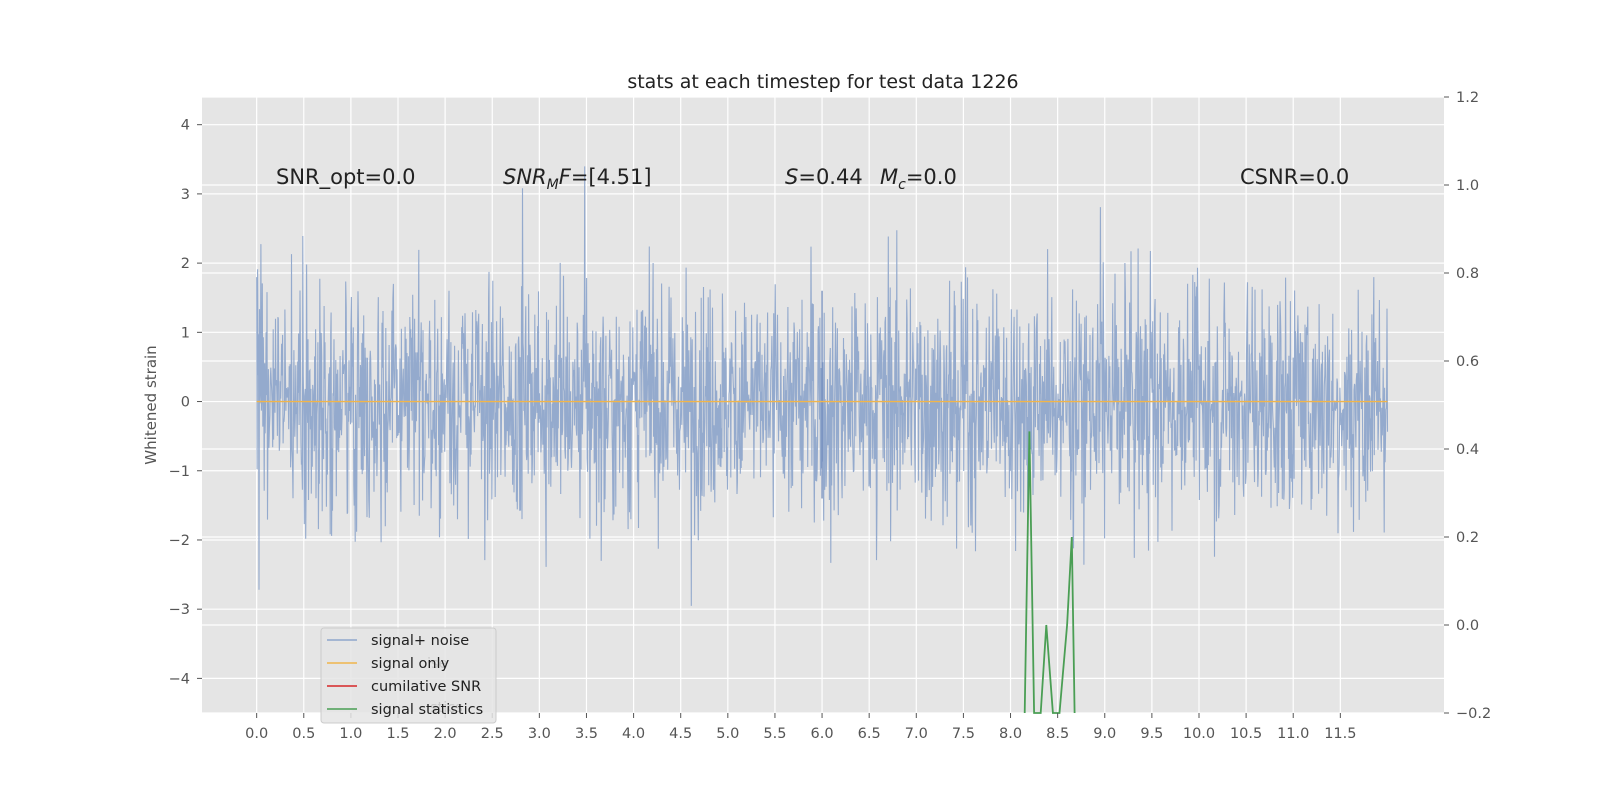 Image resolution: width=1600 pixels, height=800 pixels. I want to click on y-tick-label: −4, so click(179, 679).